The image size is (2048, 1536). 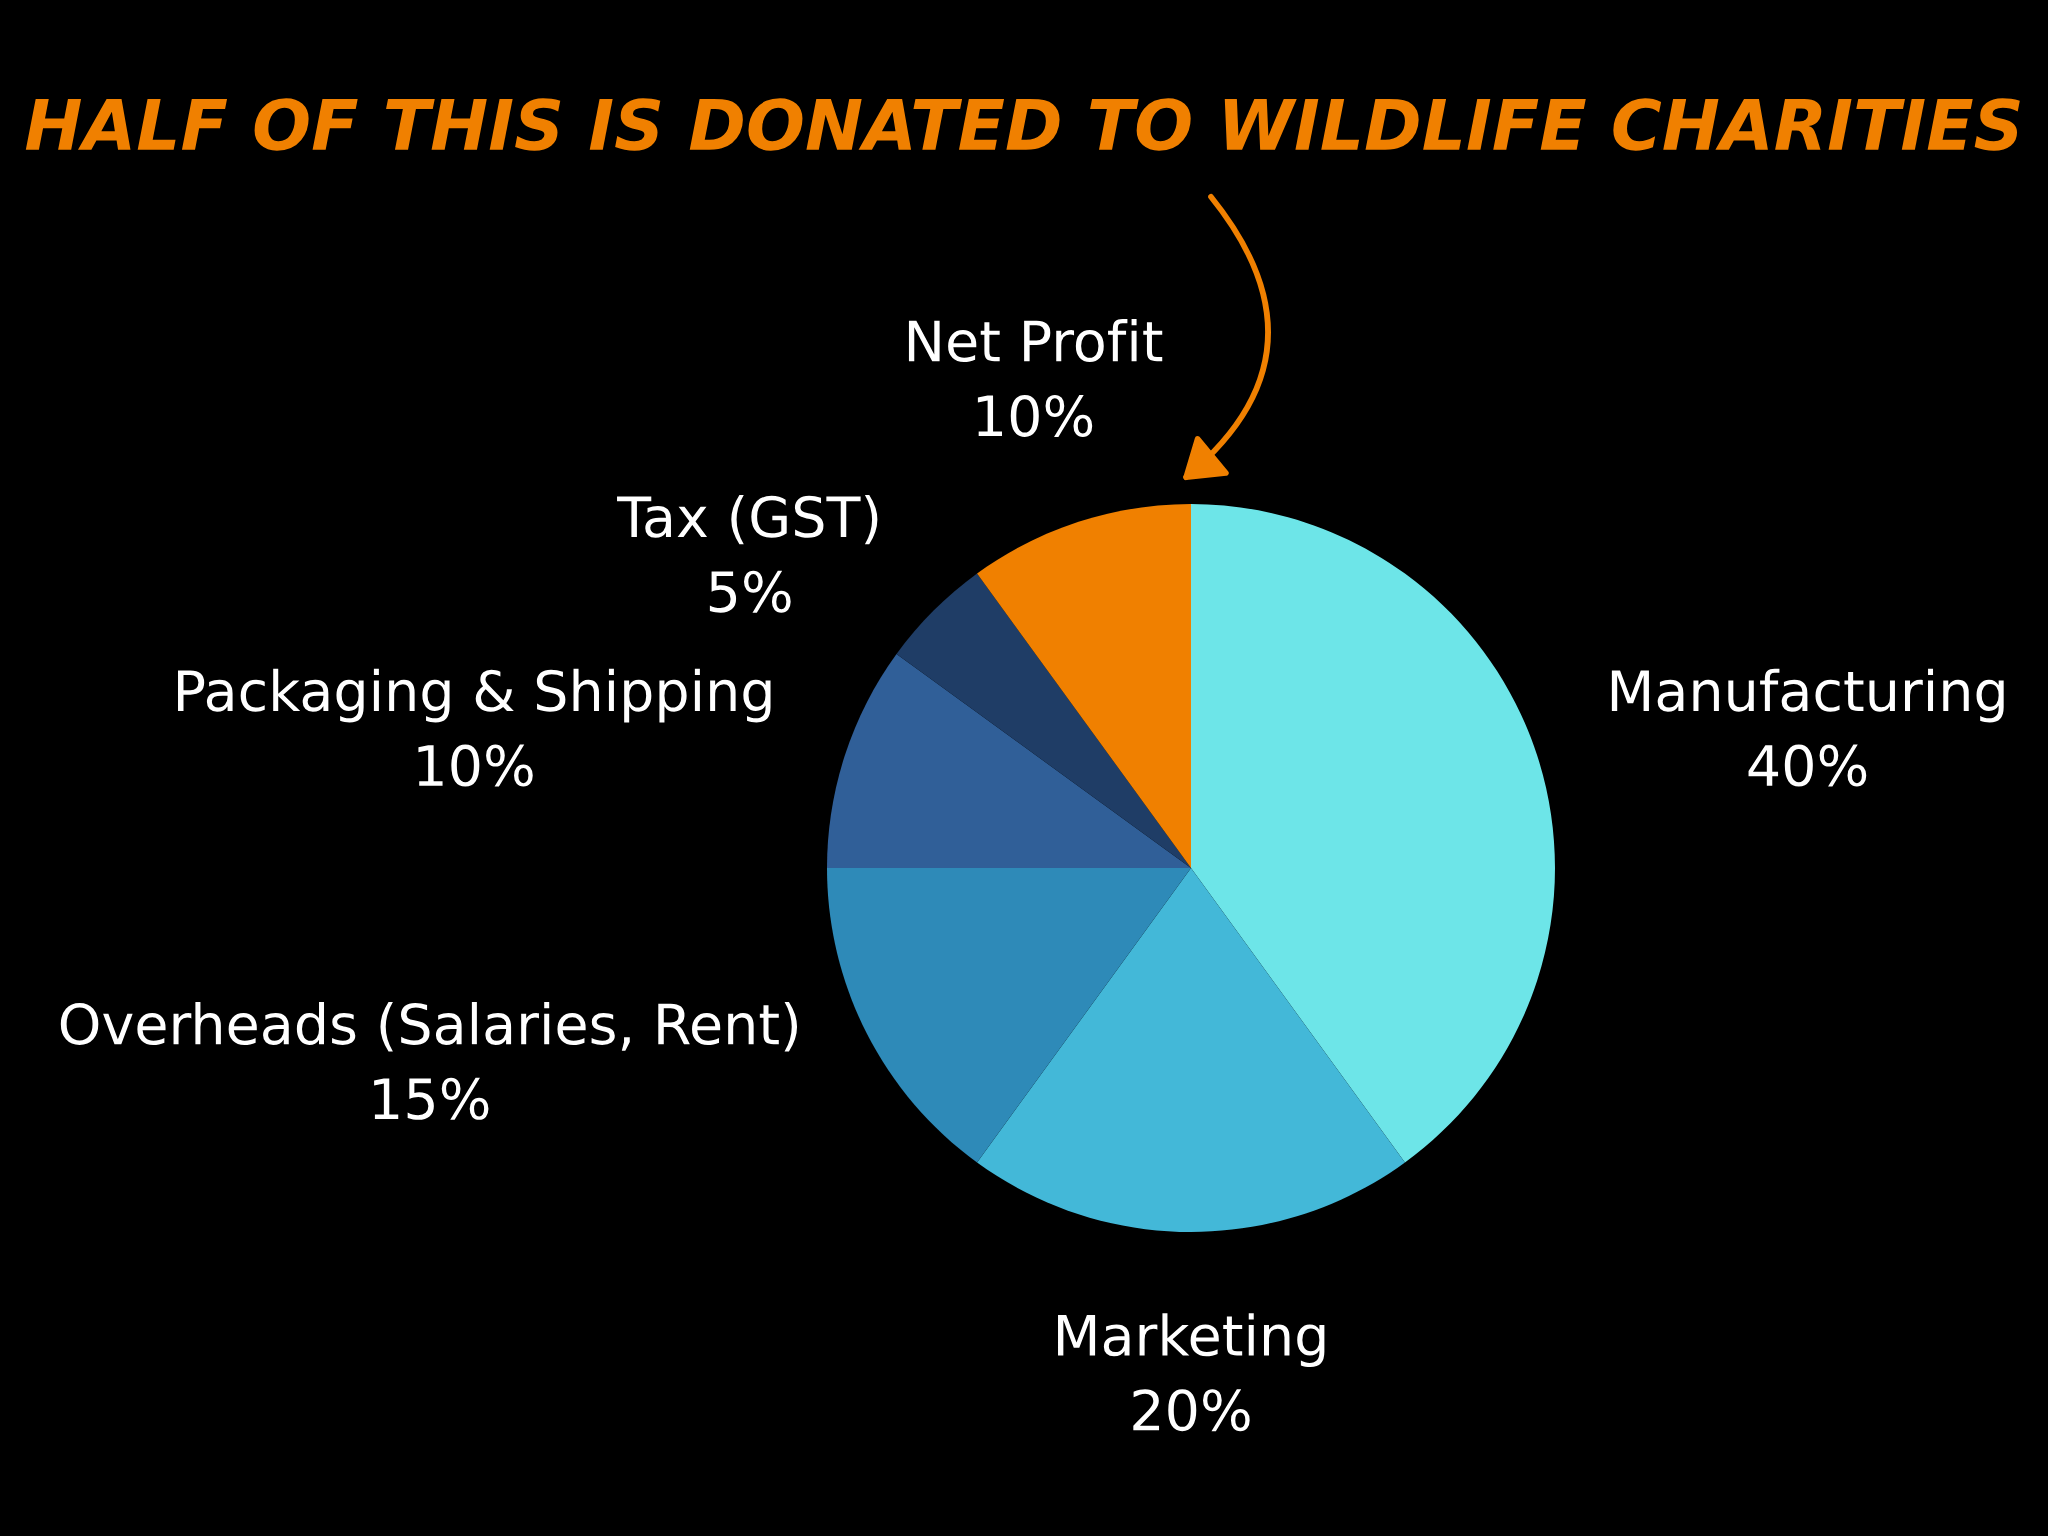 I want to click on chart-title: HALF OF THIS IS DONATED TO WILDLIFE CHARITIES, so click(x=1022, y=124).